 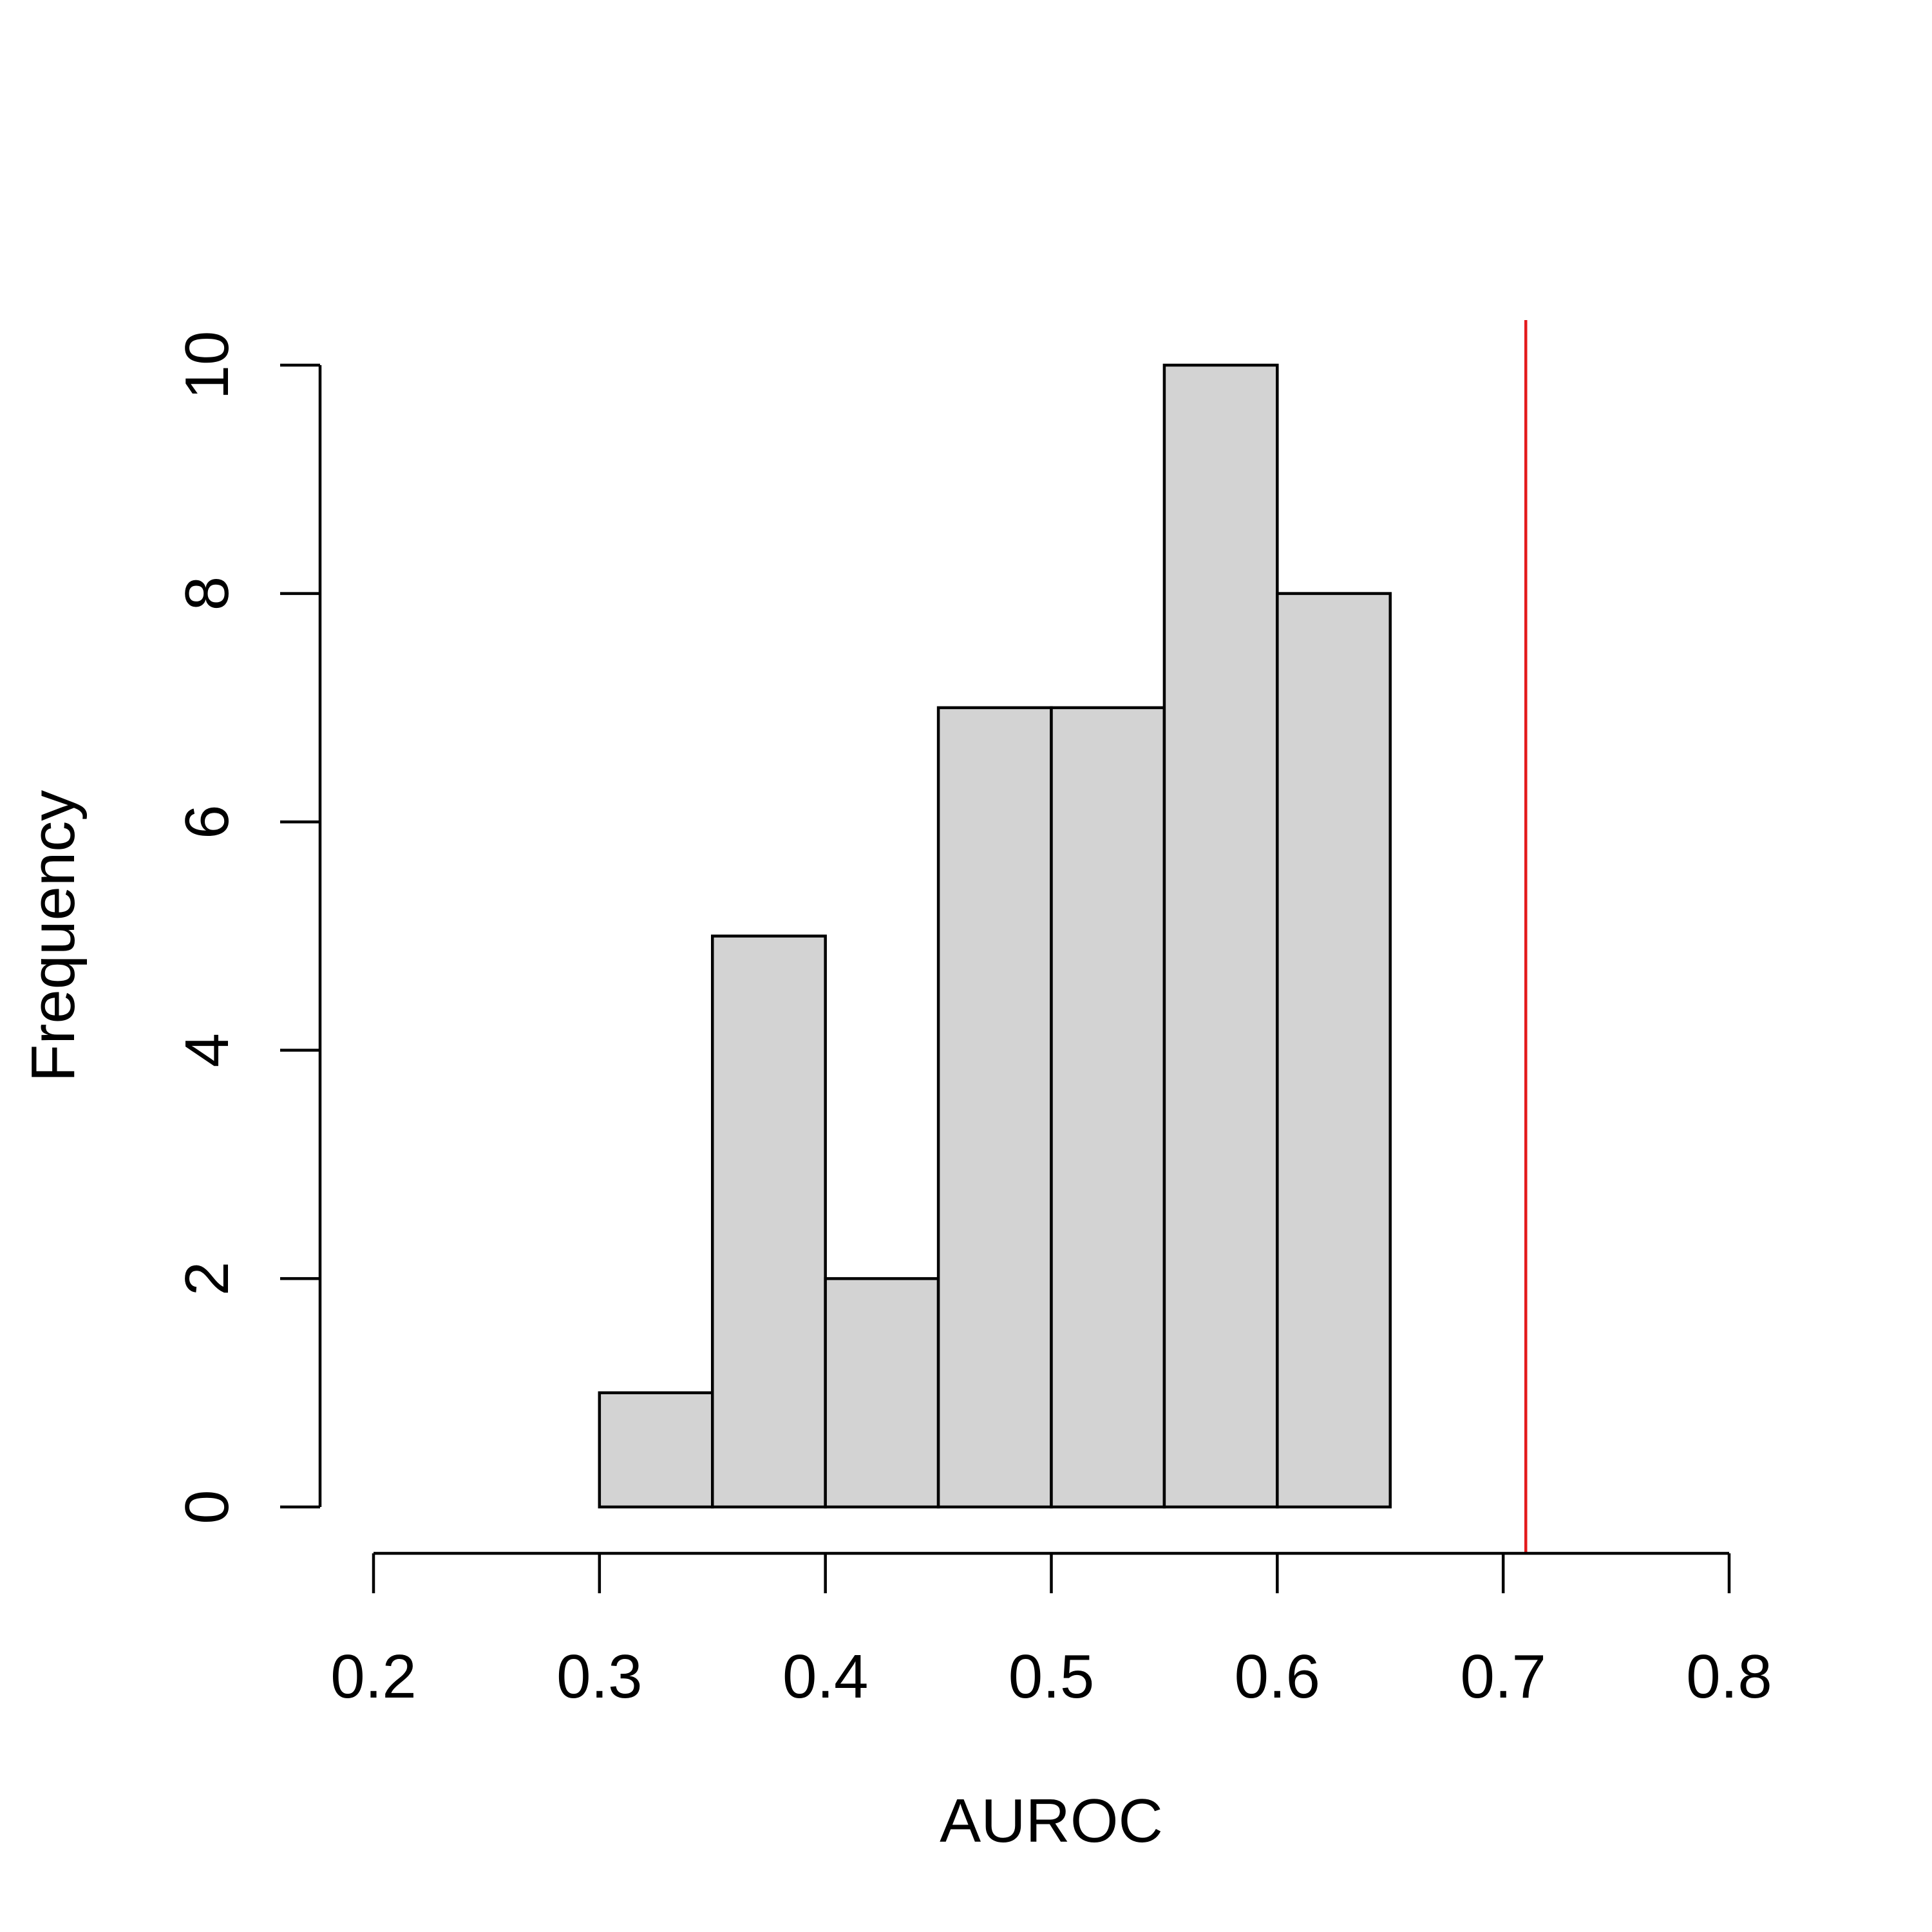 What do you see at coordinates (207, 1050) in the screenshot?
I see `y-tick-label: 4` at bounding box center [207, 1050].